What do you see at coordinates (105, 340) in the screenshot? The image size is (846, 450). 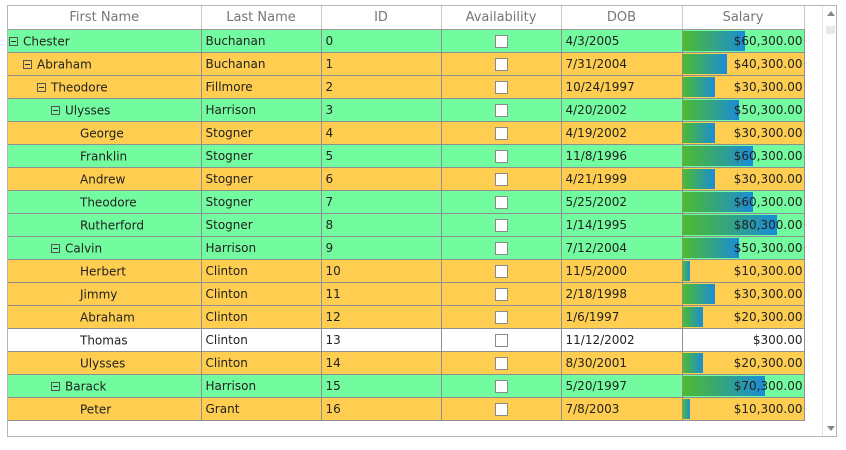 I see `cell-first-name: Thomas` at bounding box center [105, 340].